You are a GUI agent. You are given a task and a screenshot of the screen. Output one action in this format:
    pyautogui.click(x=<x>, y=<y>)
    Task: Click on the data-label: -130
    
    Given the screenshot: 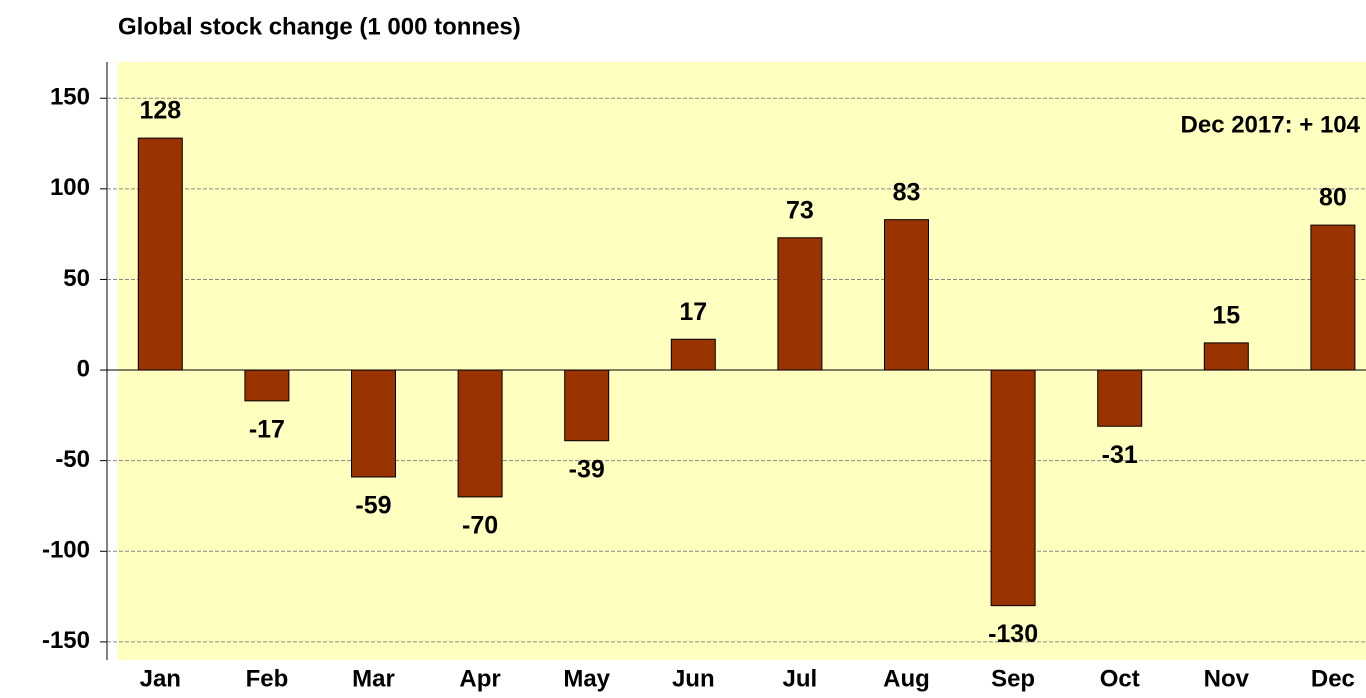 What is the action you would take?
    pyautogui.click(x=1013, y=634)
    